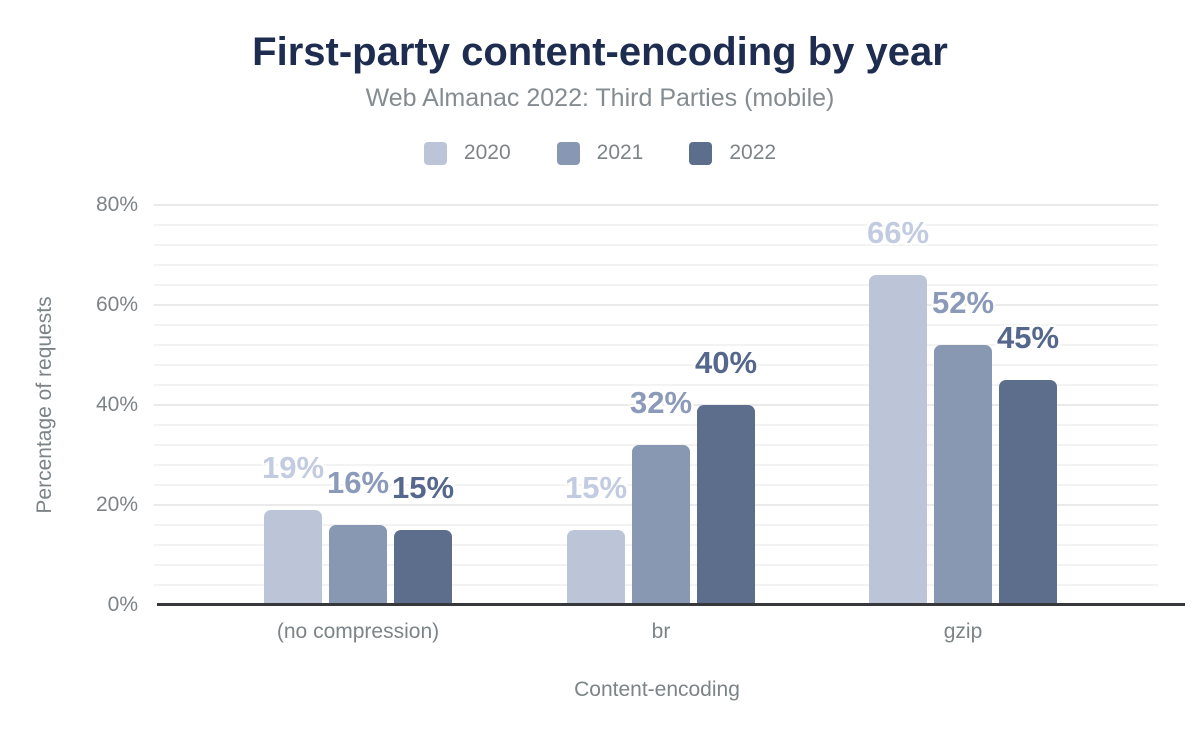  Describe the element at coordinates (661, 402) in the screenshot. I see `bar-value-label: 32%` at that location.